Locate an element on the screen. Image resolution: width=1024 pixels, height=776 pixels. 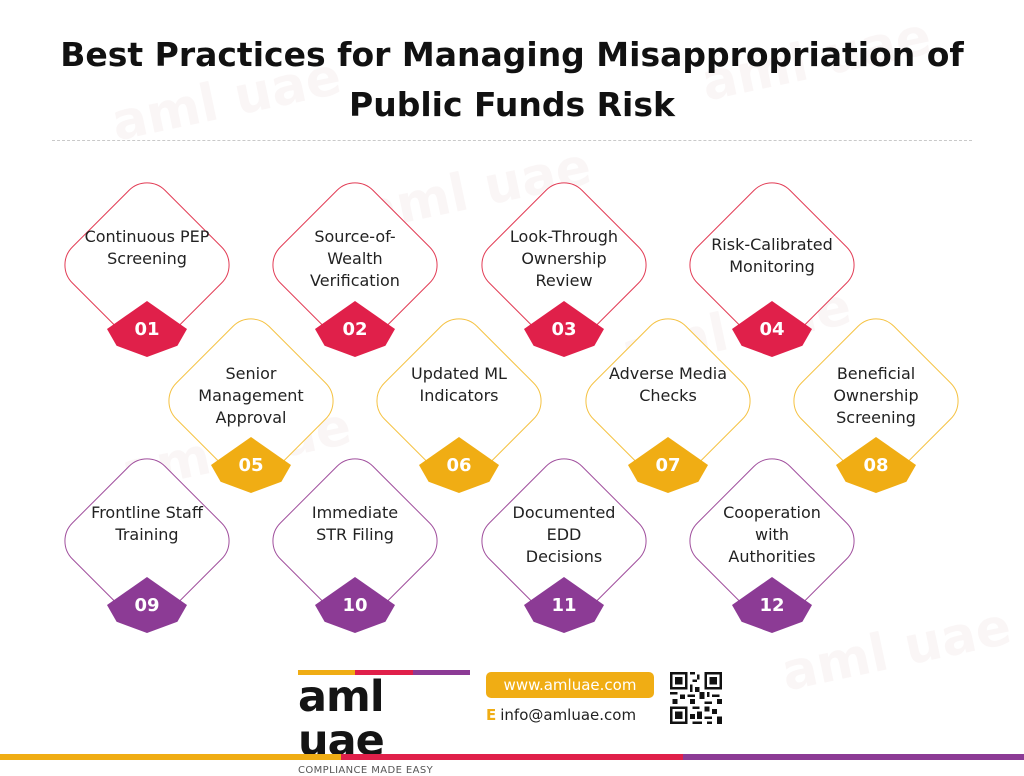
practice-card-11: Documented EDD Decisions 11 is located at coordinates (564, 541).